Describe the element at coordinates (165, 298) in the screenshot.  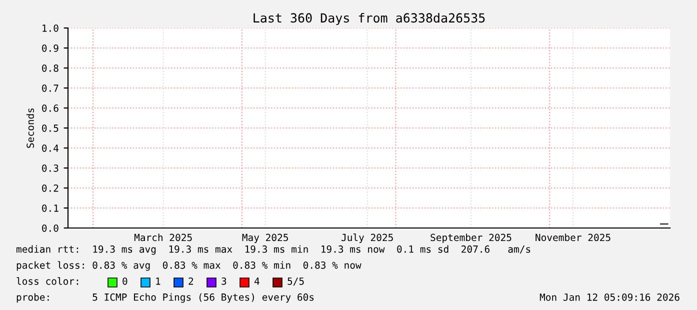
I see `text: probe: 5 ICMP Echo Pings (56 Bytes) every 60s` at that location.